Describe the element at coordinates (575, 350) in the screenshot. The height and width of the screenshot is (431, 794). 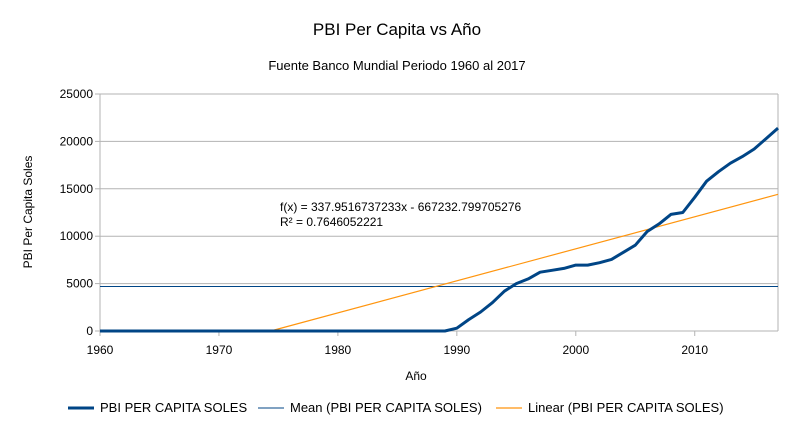
I see `x-tick-label: 2000` at that location.